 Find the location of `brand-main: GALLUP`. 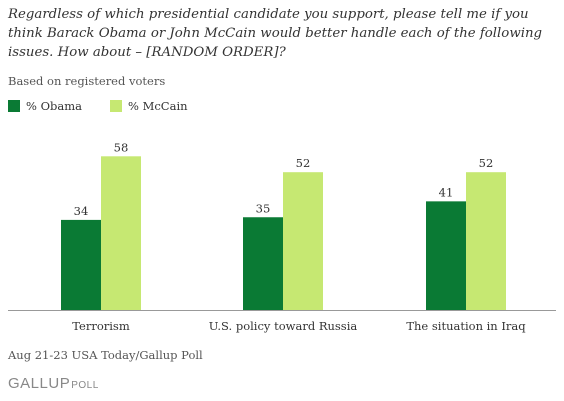

brand-main: GALLUP is located at coordinates (39, 383).